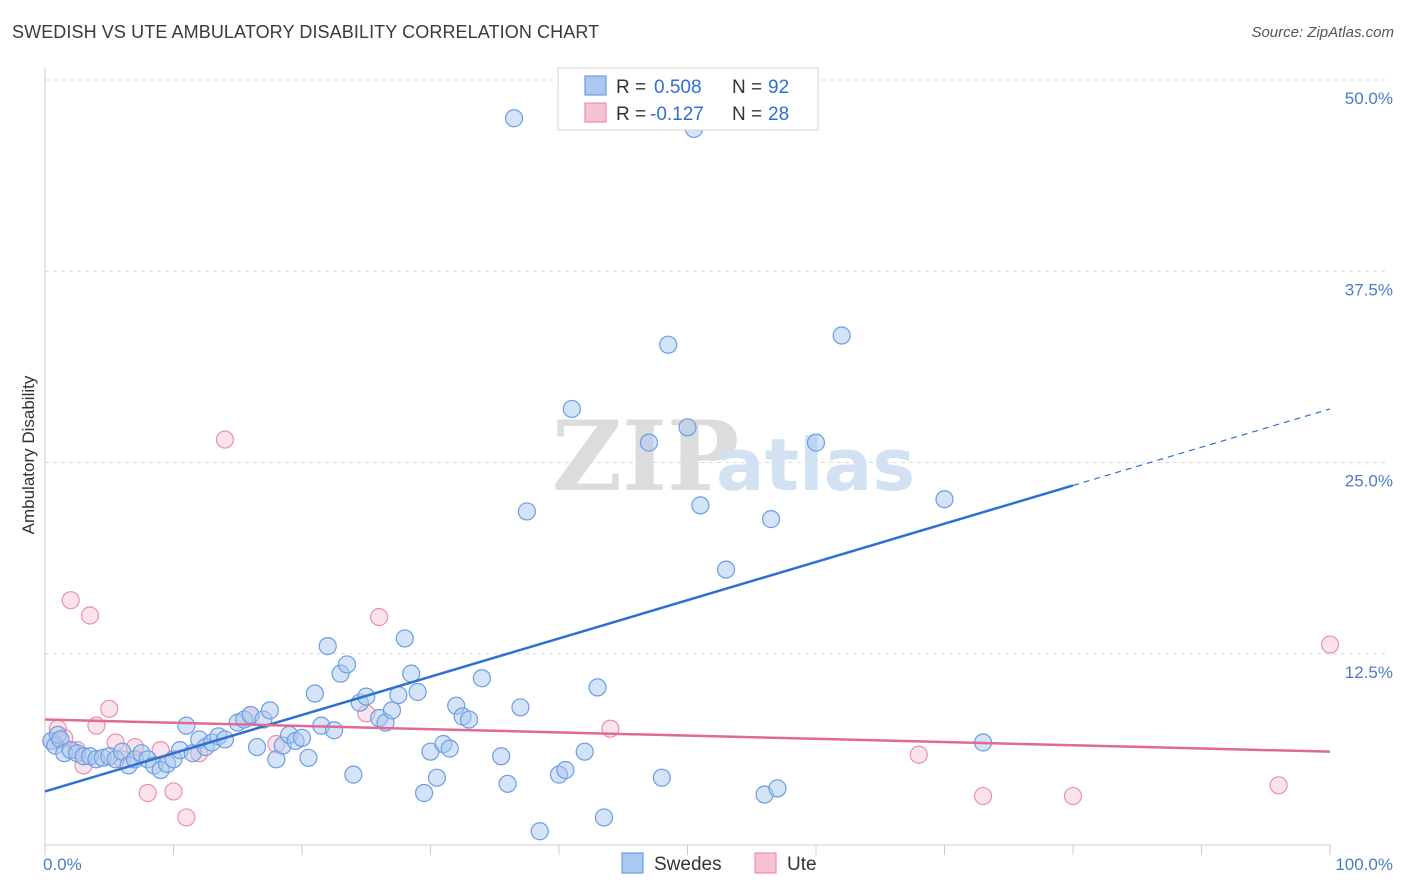 The height and width of the screenshot is (892, 1406). Describe the element at coordinates (1369, 385) in the screenshot. I see `y-tick-labels: 12.5% 25.0% 37.5% 50.0%` at that location.